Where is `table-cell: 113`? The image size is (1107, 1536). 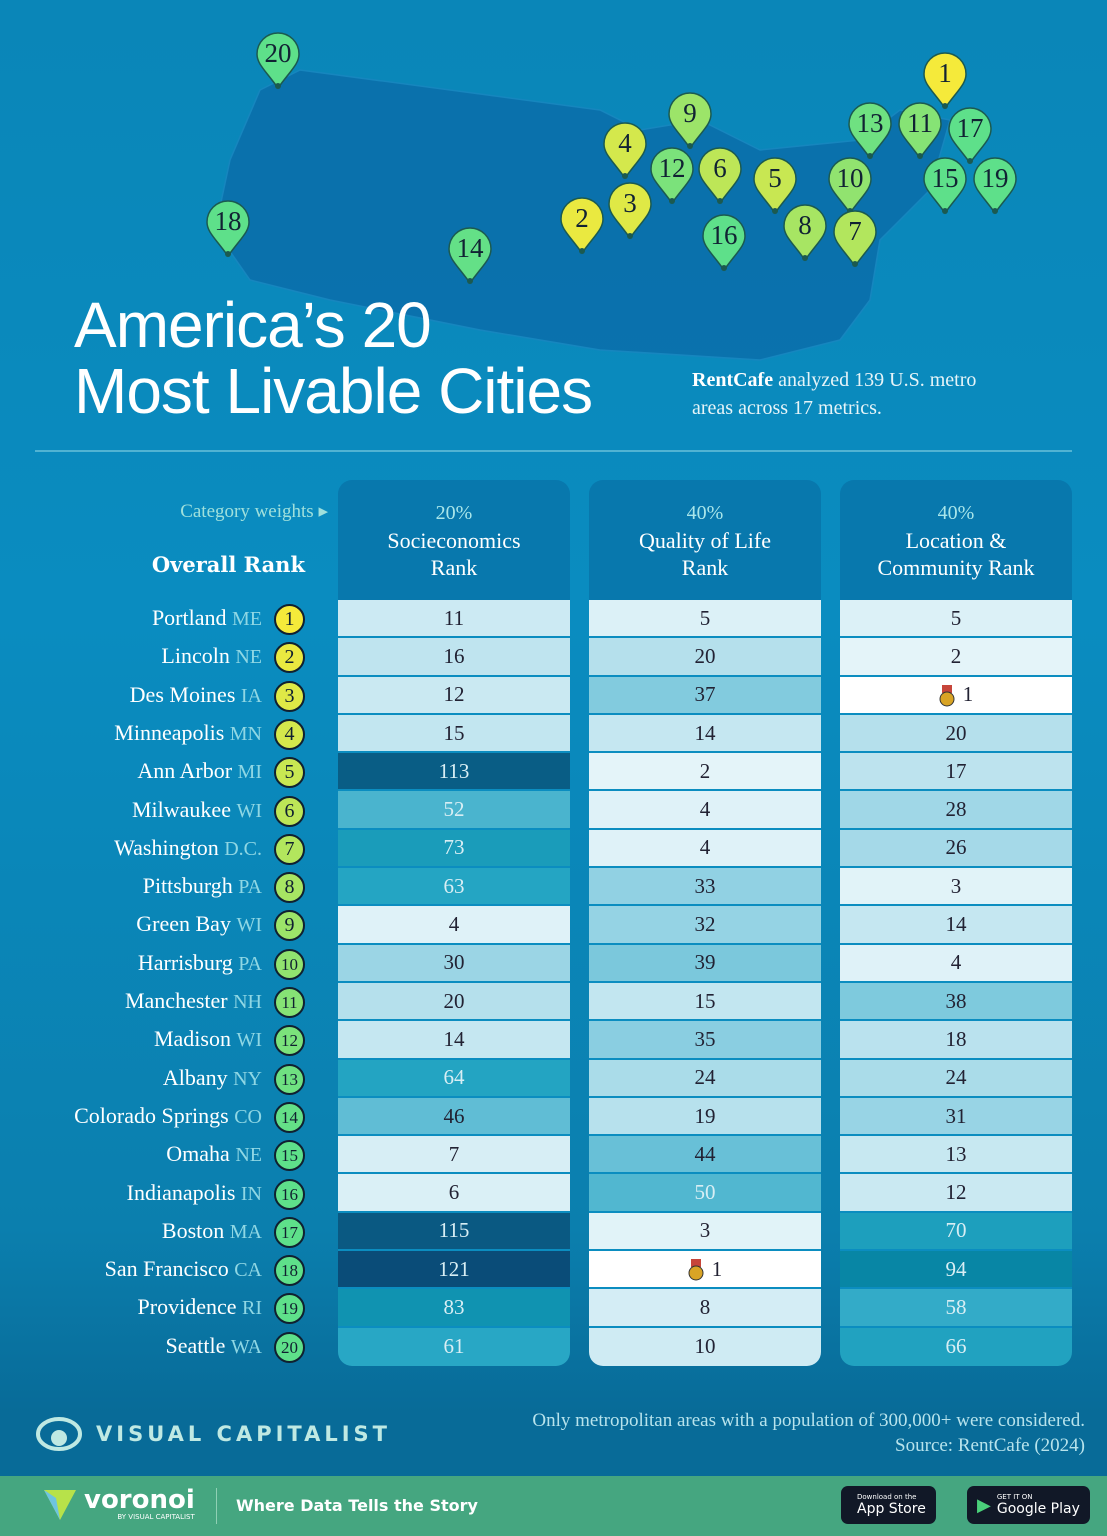
table-cell: 113 is located at coordinates (454, 772).